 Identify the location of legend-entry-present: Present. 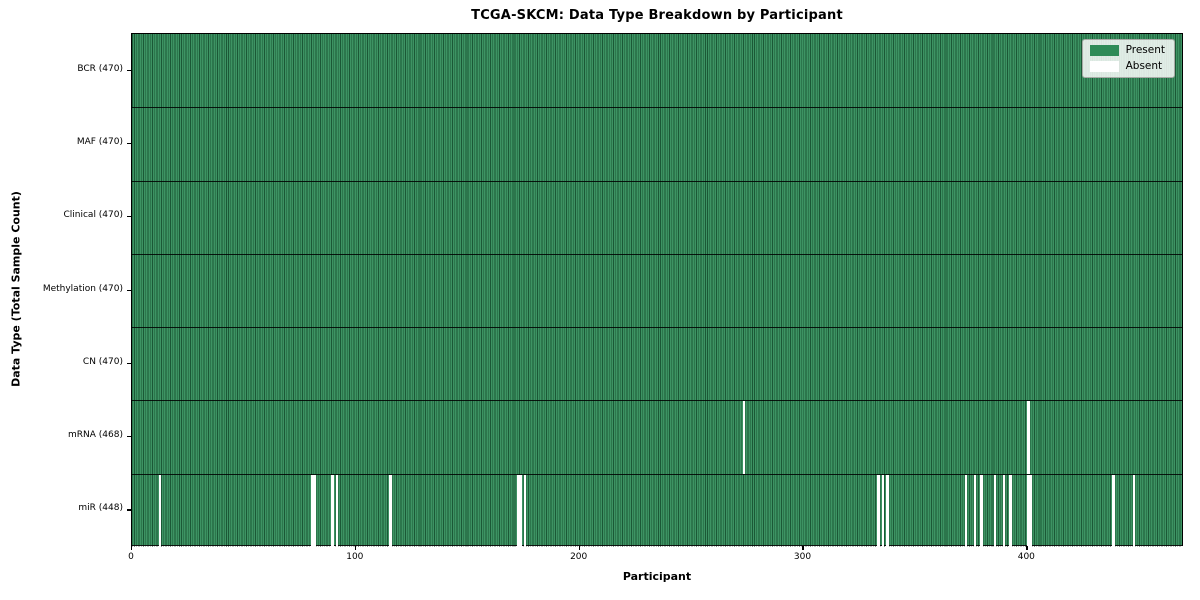
(1127, 50).